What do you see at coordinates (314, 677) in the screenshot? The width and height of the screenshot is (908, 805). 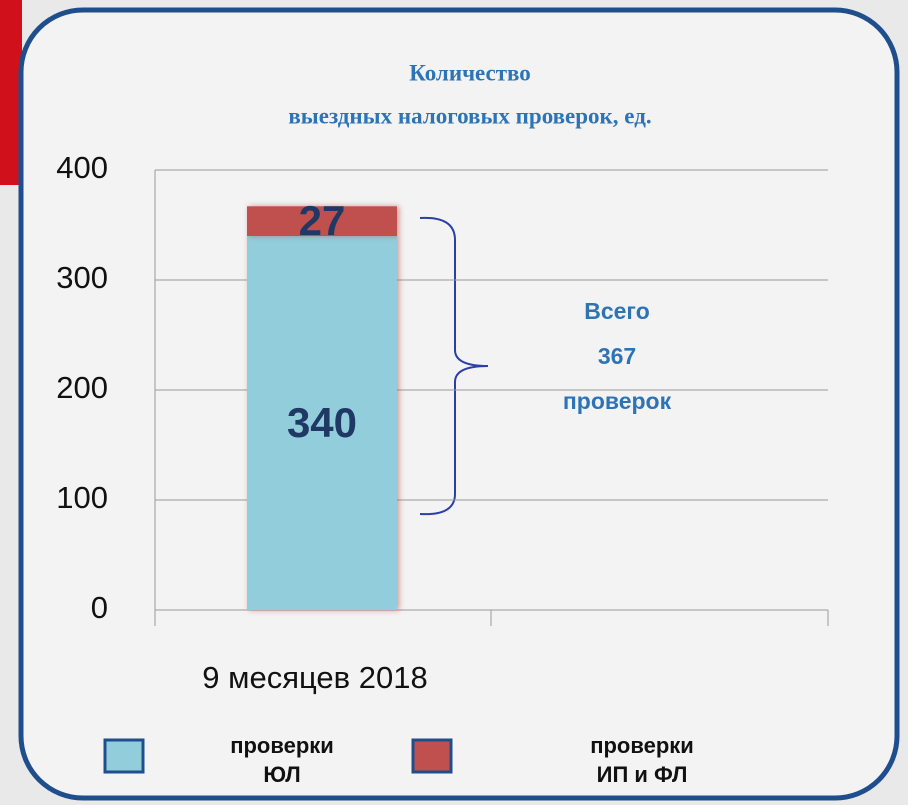 I see `x-tick-label: 9 месяцев 2018` at bounding box center [314, 677].